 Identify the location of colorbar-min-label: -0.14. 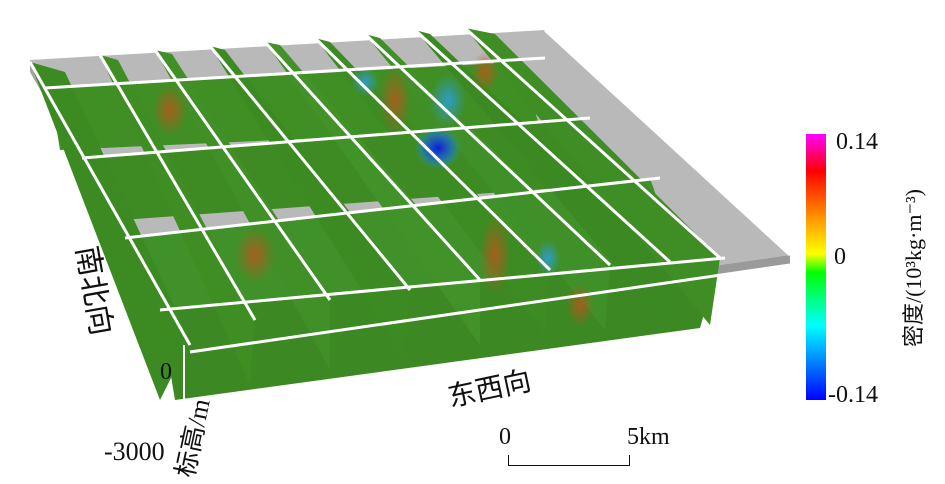
(853, 395).